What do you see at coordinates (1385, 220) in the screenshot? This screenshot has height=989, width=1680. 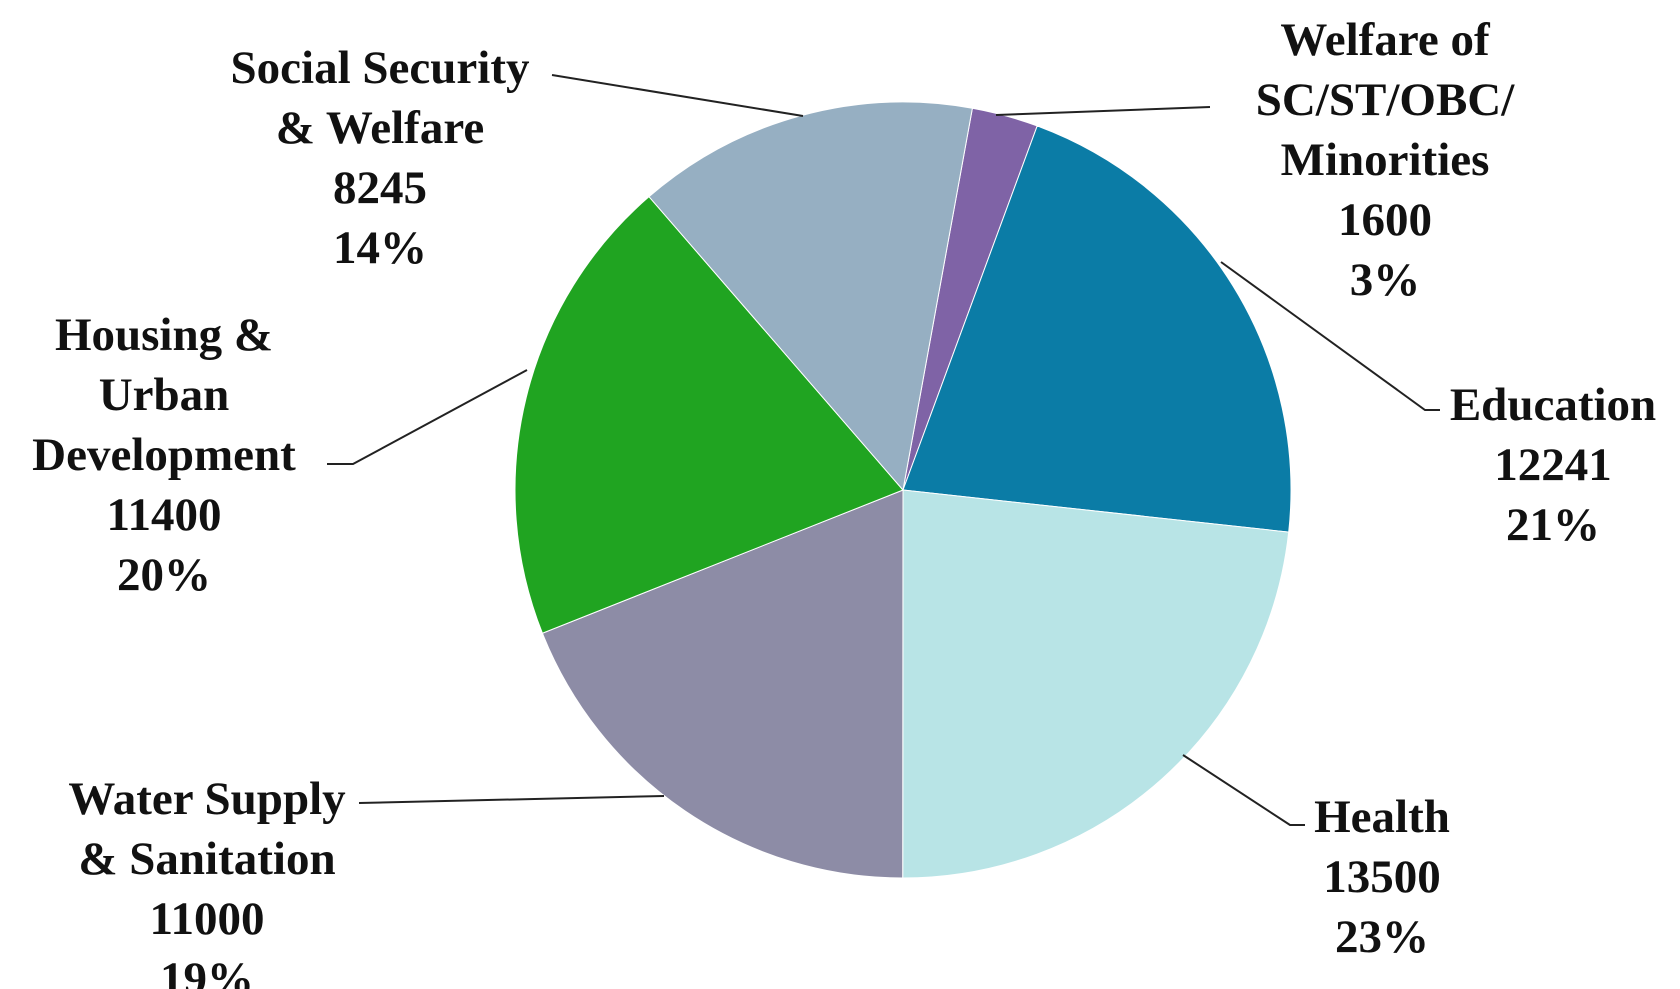 I see `slice-value: 1600` at bounding box center [1385, 220].